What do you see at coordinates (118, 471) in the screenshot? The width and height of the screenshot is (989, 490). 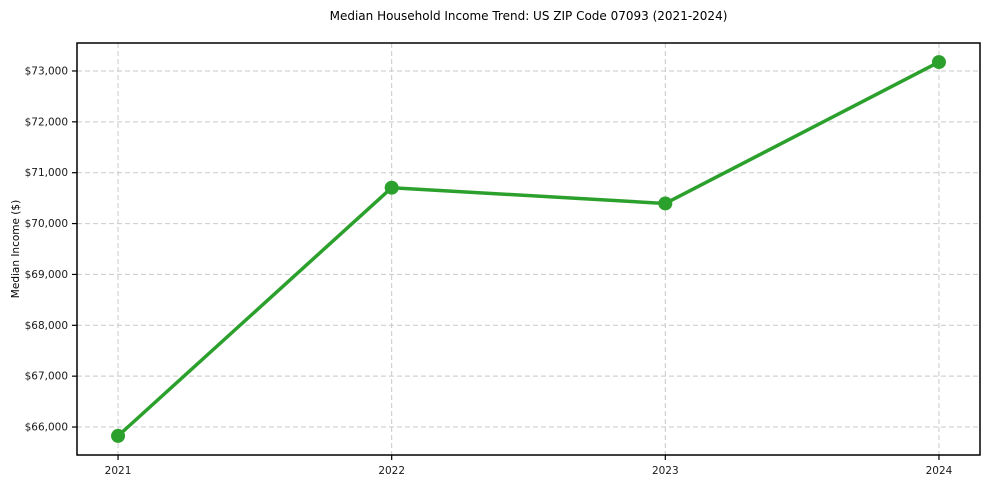 I see `x-tick-label: 2021` at bounding box center [118, 471].